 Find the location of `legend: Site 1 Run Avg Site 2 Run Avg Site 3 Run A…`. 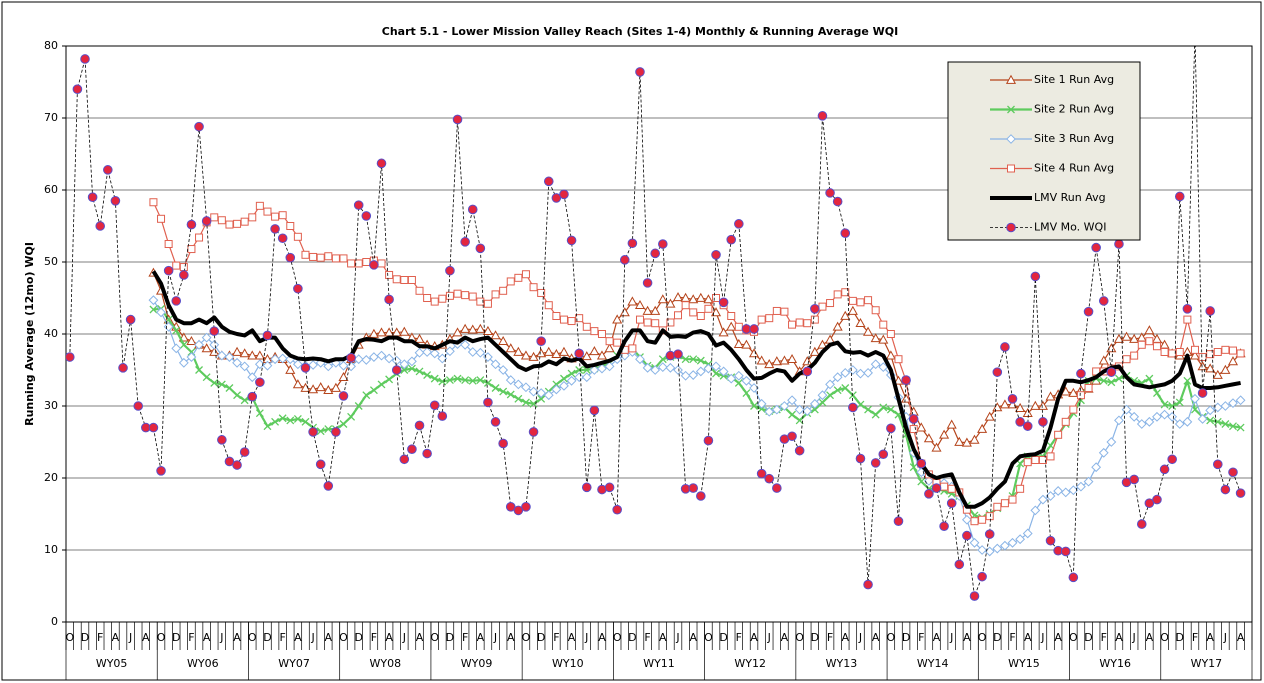

legend: Site 1 Run Avg Site 2 Run Avg Site 3 Run A… is located at coordinates (1044, 151).